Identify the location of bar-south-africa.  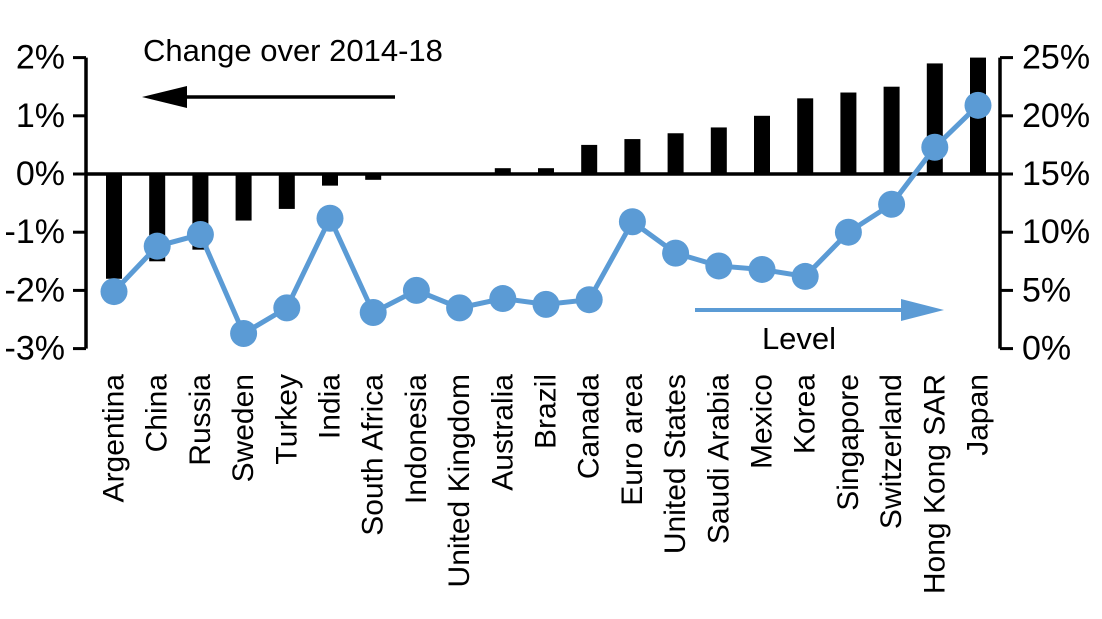
(373, 177).